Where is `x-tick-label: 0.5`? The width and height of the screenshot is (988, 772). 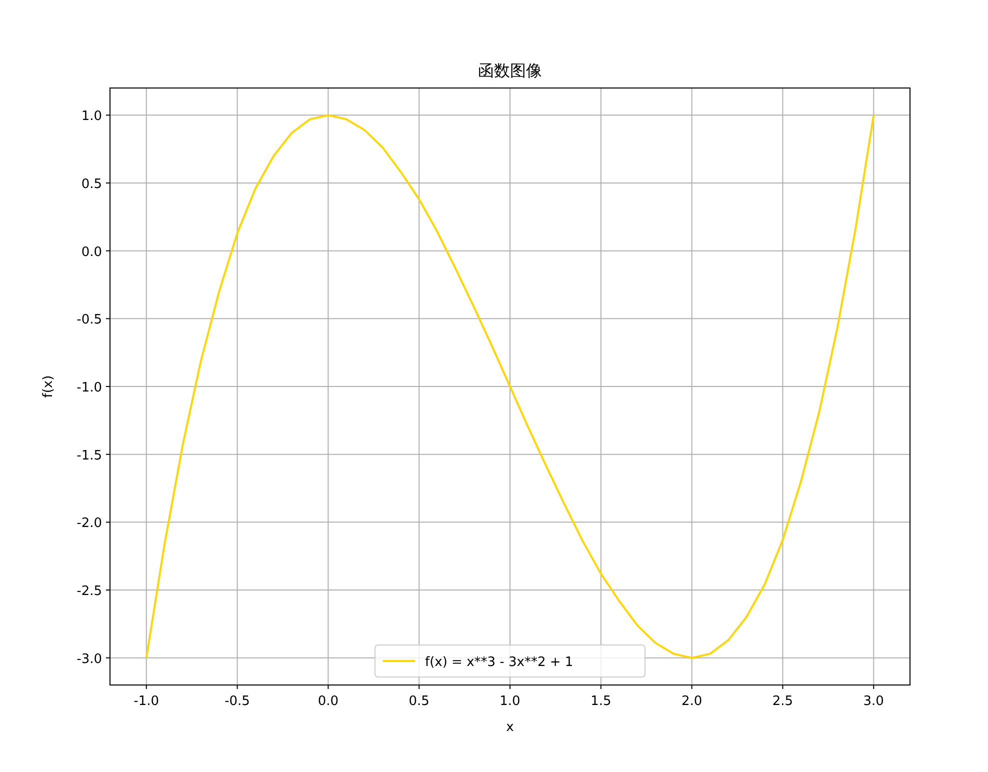 x-tick-label: 0.5 is located at coordinates (419, 701).